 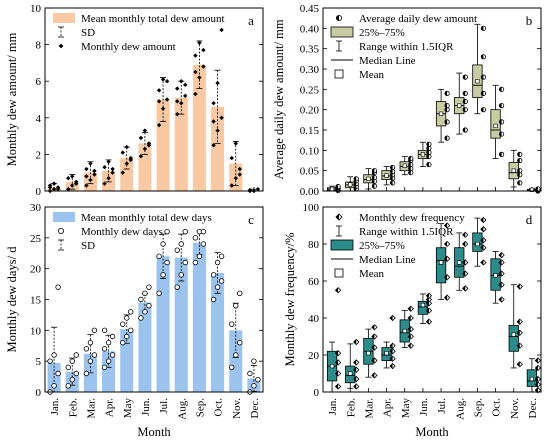 What do you see at coordinates (441, 265) in the screenshot?
I see `iqr-box` at bounding box center [441, 265].